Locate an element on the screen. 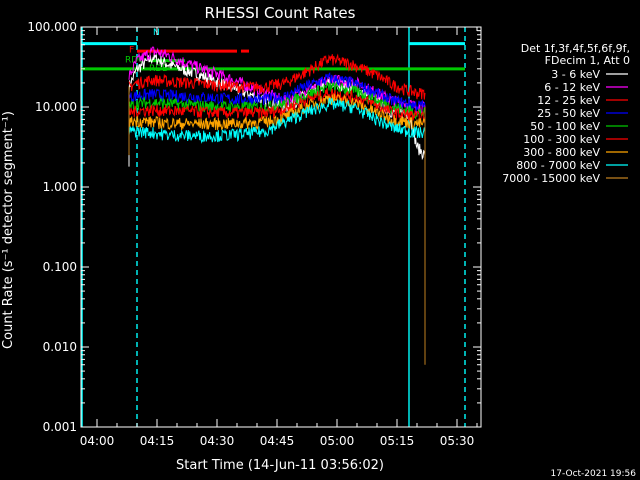 This screenshot has width=640, height=480. y-tick-label: 0.001 is located at coordinates (60, 427).